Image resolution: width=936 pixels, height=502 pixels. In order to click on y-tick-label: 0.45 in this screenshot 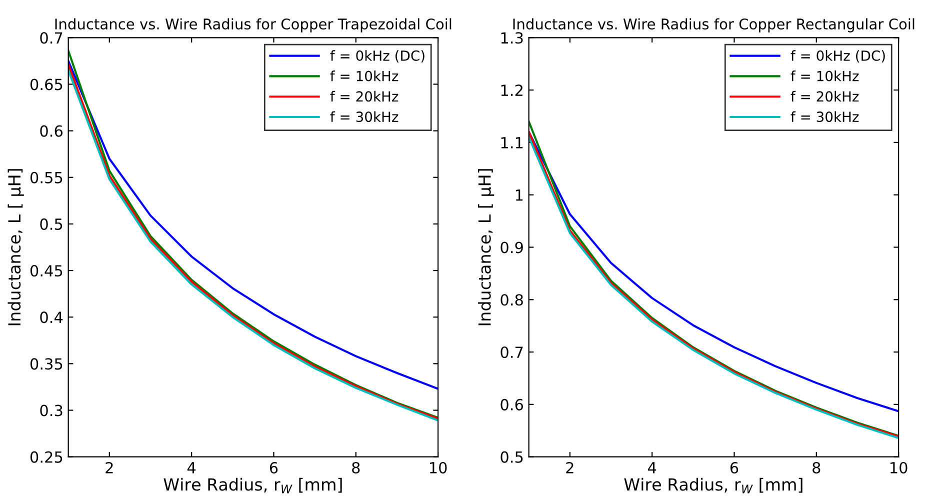, I will do `click(46, 270)`.